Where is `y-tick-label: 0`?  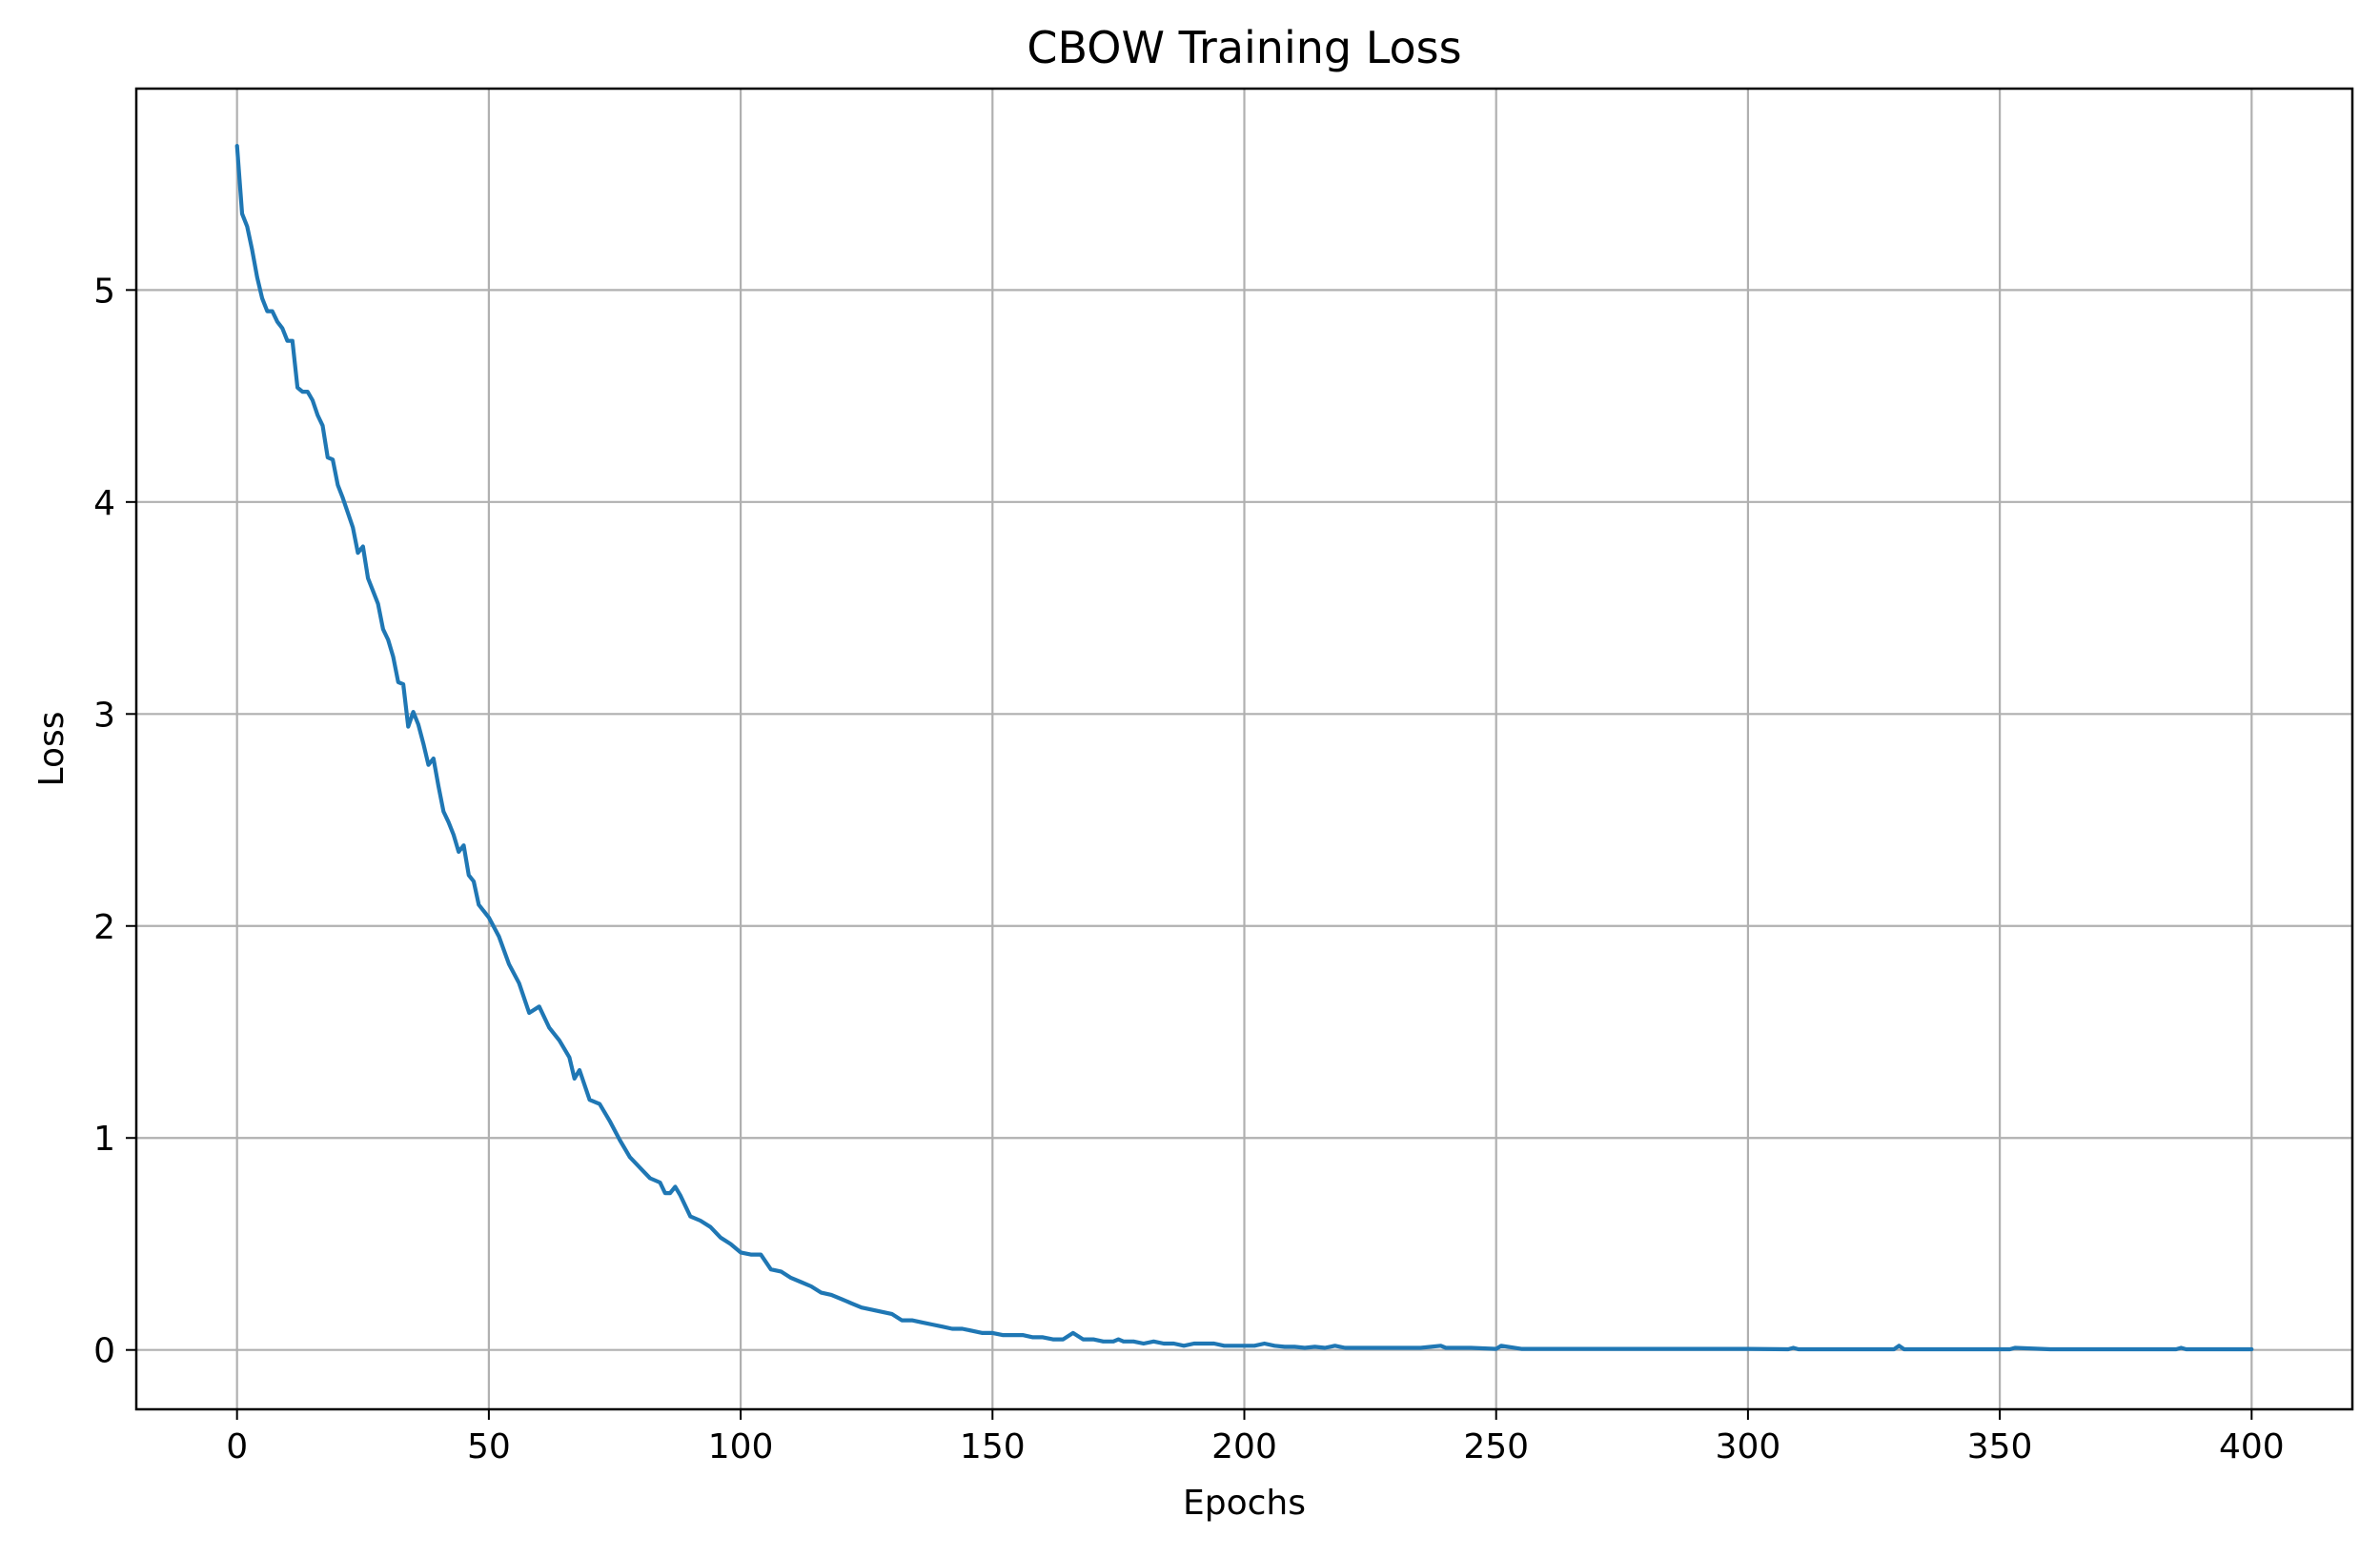 y-tick-label: 0 is located at coordinates (104, 1351).